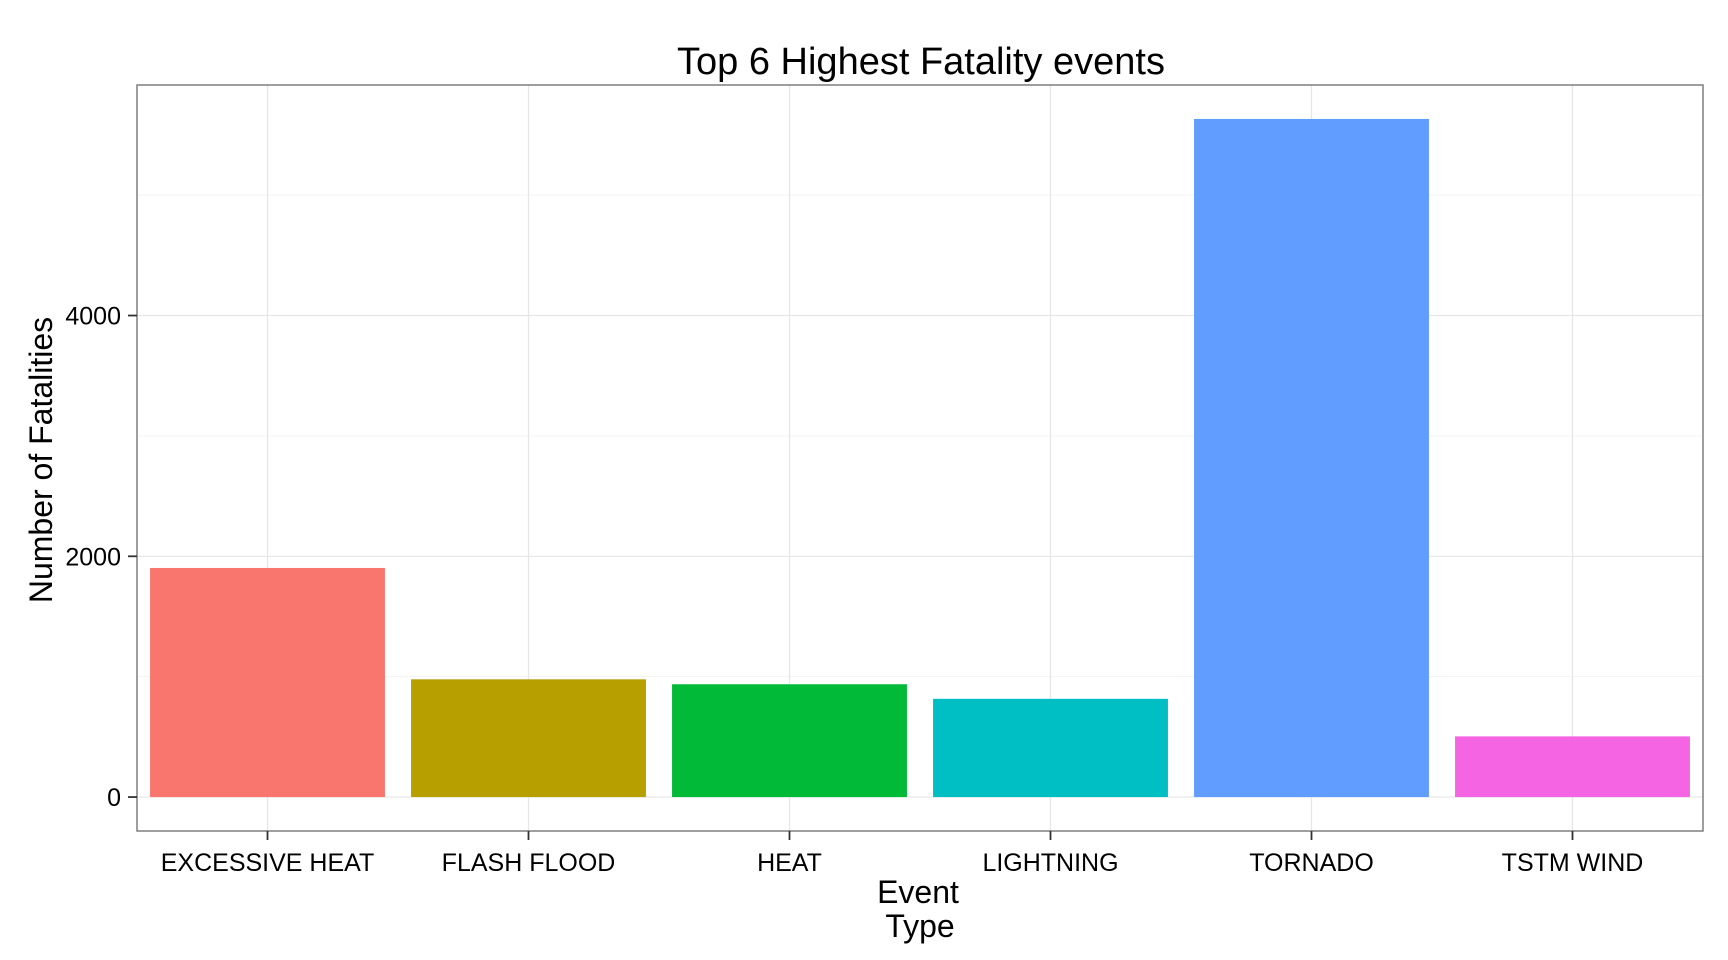 The image size is (1728, 960). What do you see at coordinates (268, 863) in the screenshot?
I see `x-tick-label: EXCESSIVE HEAT` at bounding box center [268, 863].